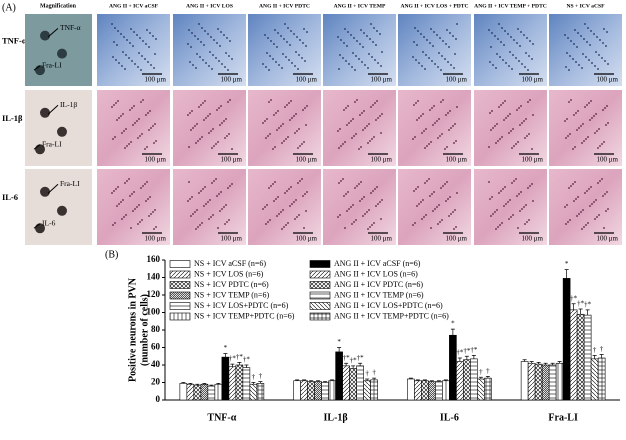 The height and width of the screenshot is (440, 626). What do you see at coordinates (233, 359) in the screenshot?
I see `significance-marker: †*` at bounding box center [233, 359].